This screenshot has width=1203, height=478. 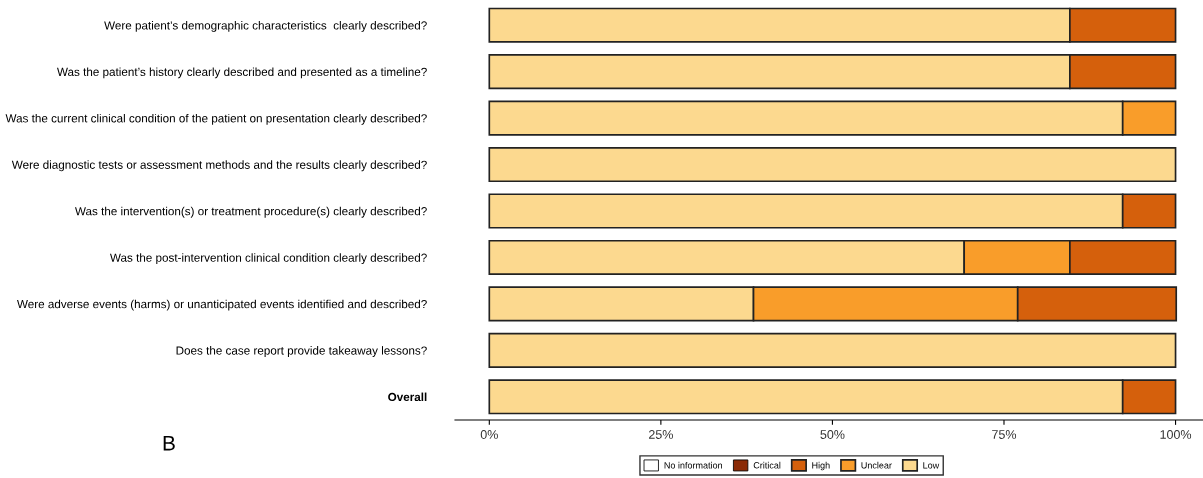 I want to click on y-tick-label: Was the post-intervention clinical condition clearly described?, so click(x=268, y=259).